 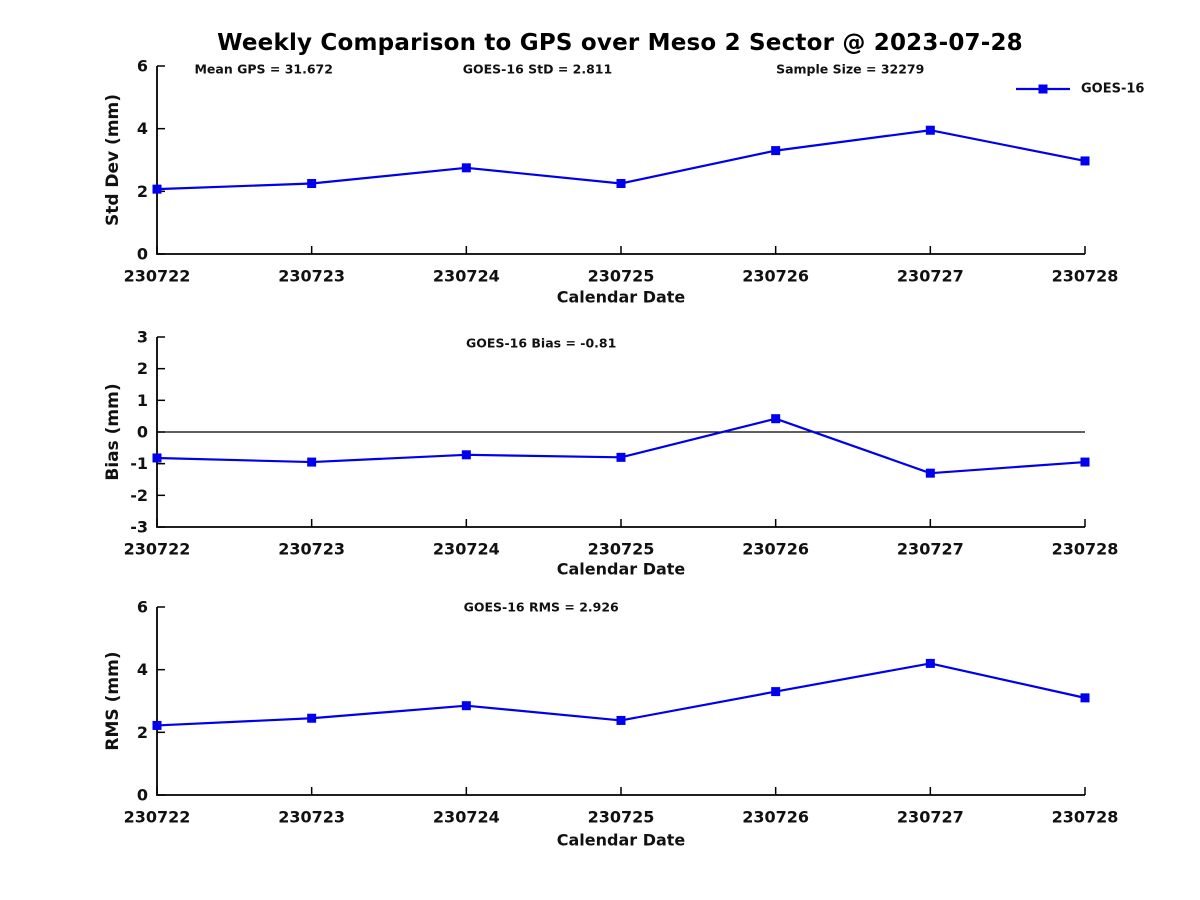 I want to click on data-line-bias, so click(x=621, y=446).